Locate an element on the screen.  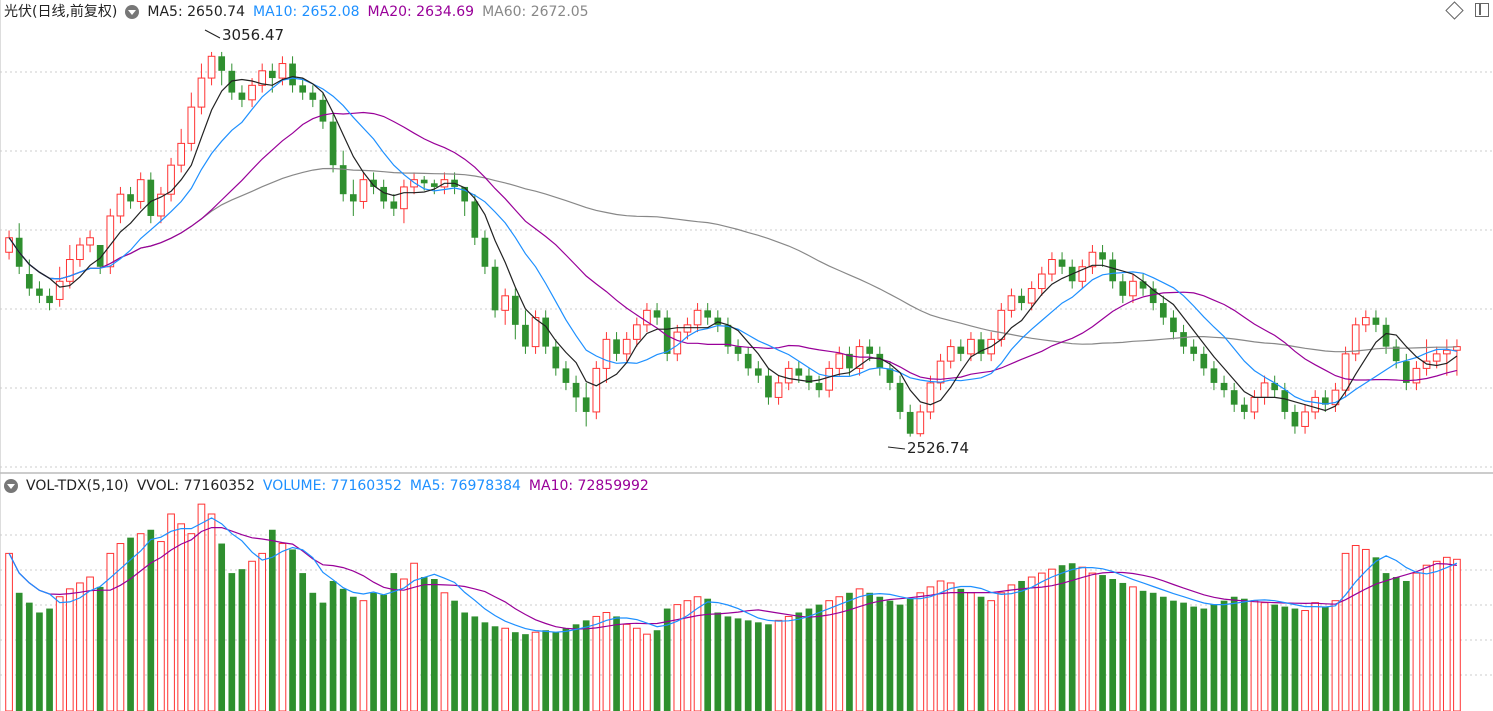
low-arrow is located at coordinates (896, 448).